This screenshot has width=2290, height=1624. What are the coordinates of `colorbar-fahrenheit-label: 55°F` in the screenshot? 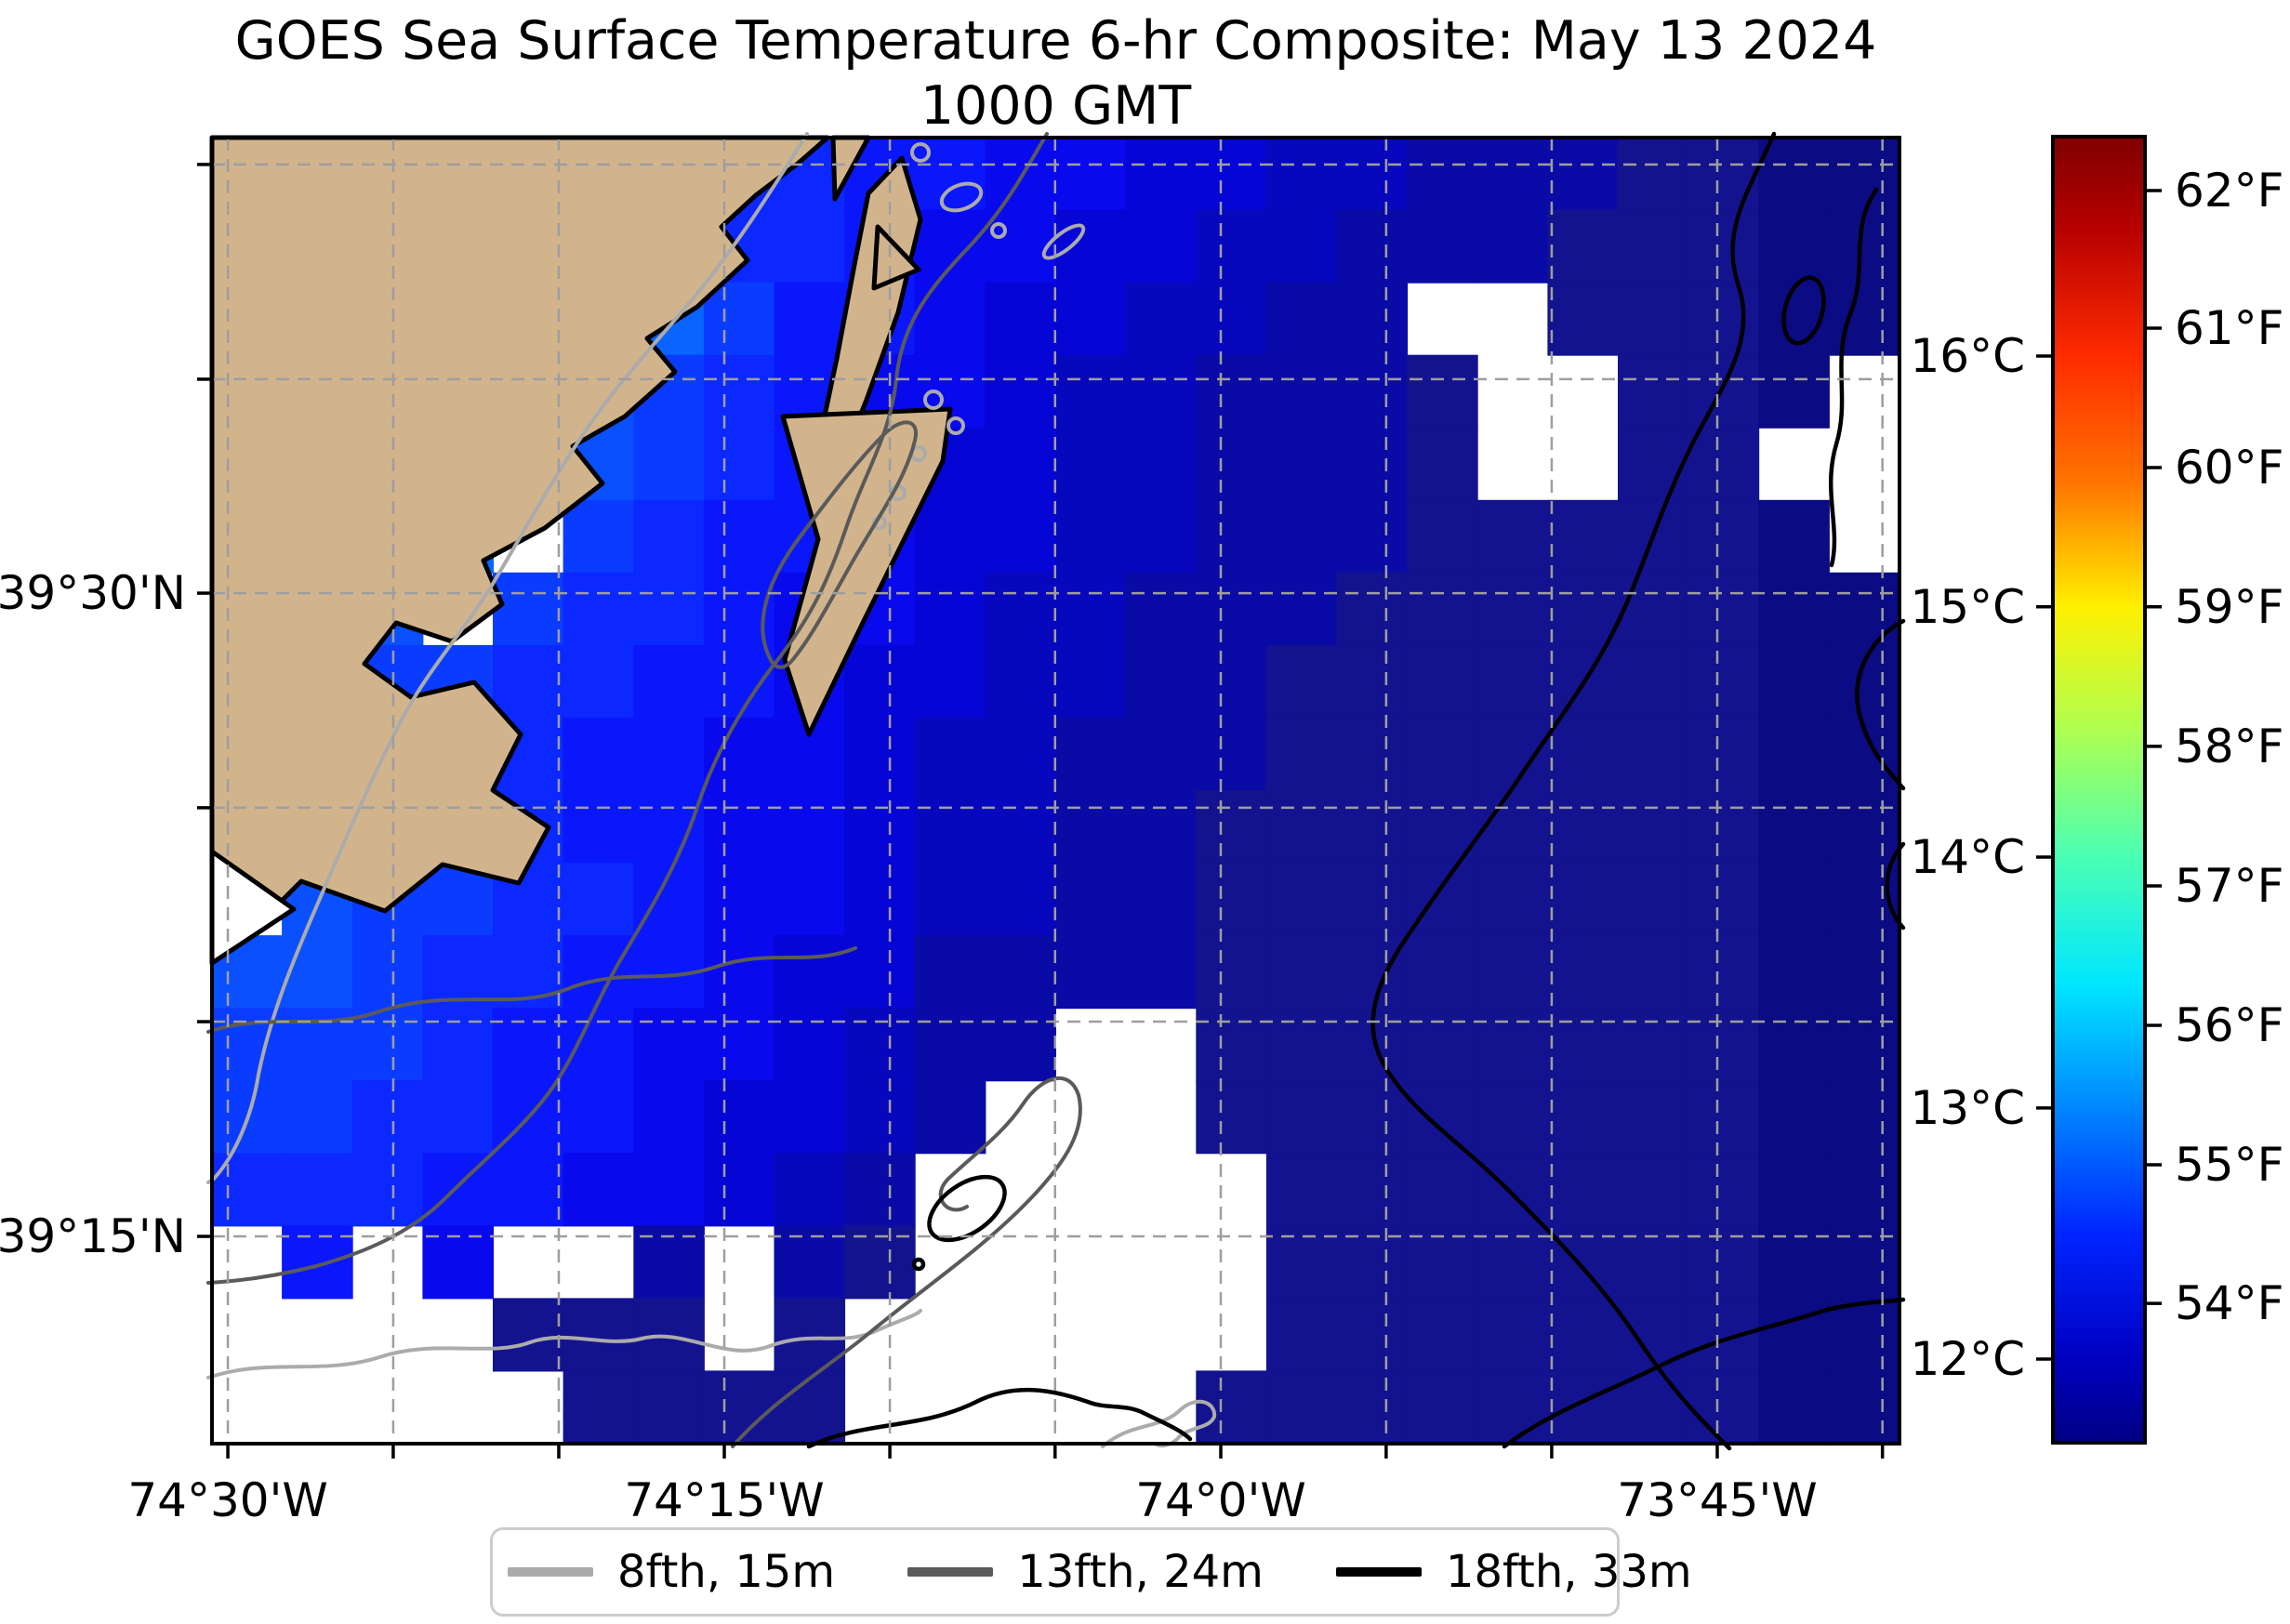 It's located at (2229, 1165).